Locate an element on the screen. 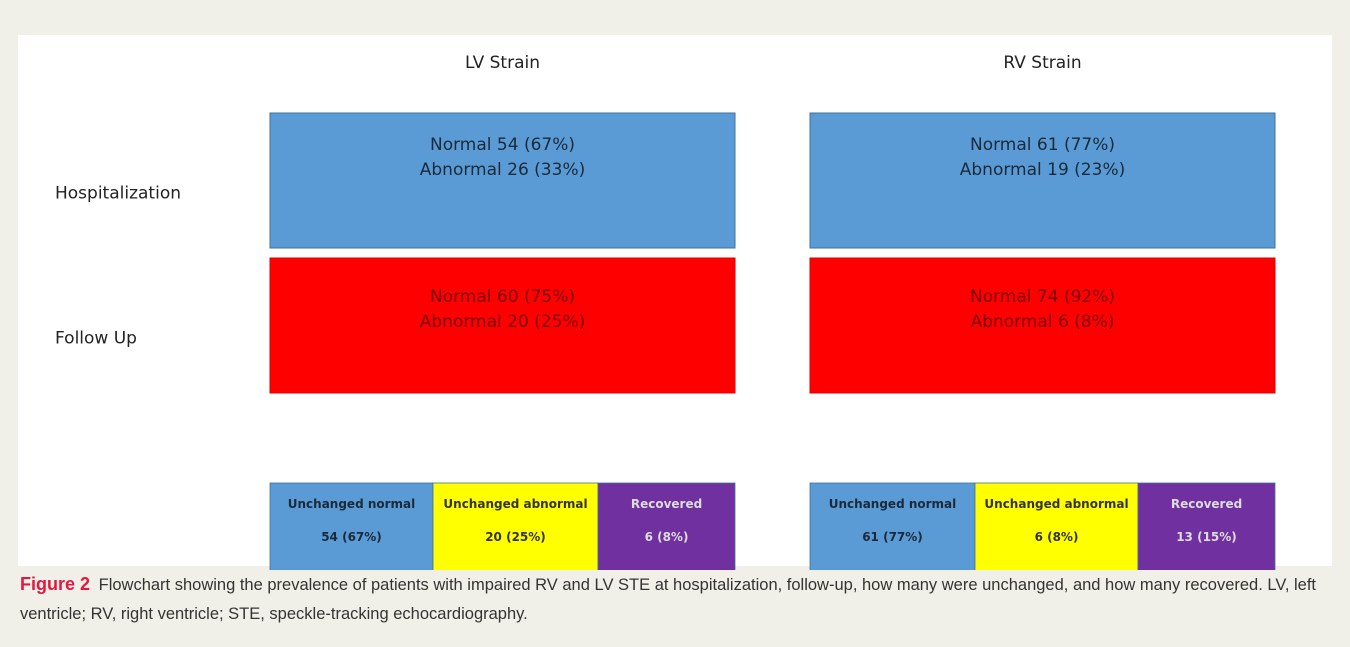 Image resolution: width=1350 pixels, height=647 pixels. status-text: Abnormal 20 (25%) is located at coordinates (502, 322).